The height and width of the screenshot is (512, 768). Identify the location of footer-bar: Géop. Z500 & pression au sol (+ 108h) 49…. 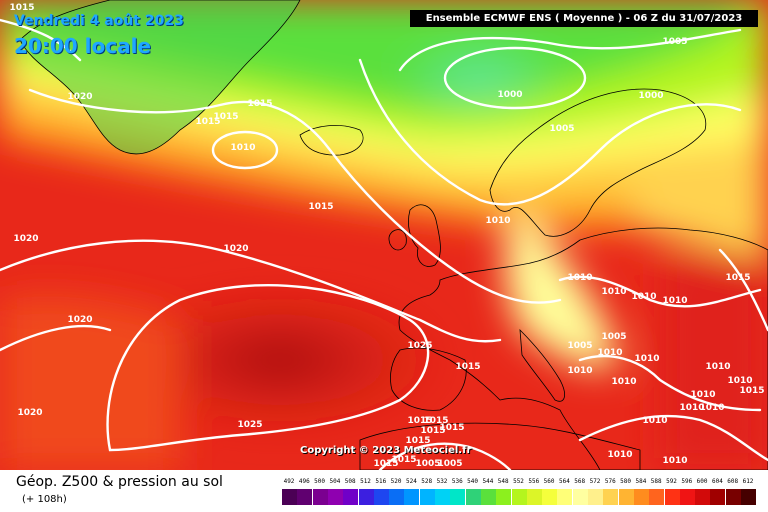
(384, 491).